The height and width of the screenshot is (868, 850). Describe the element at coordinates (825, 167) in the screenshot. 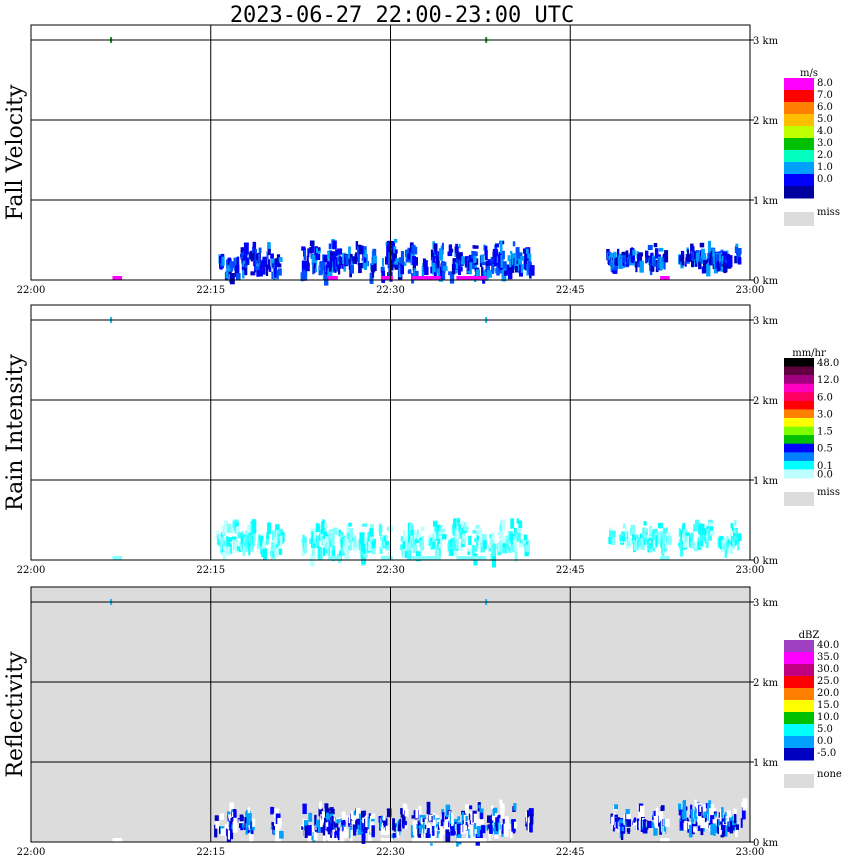

I see `colorbar-label: 1.0` at that location.